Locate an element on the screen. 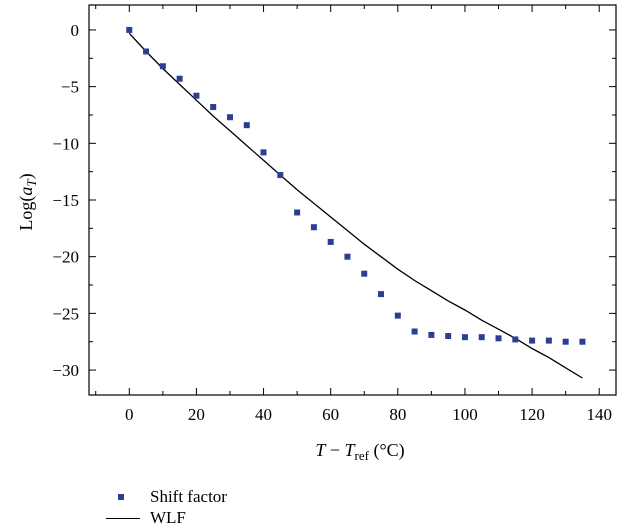  y-tick-label: −15 is located at coordinates (65, 200).